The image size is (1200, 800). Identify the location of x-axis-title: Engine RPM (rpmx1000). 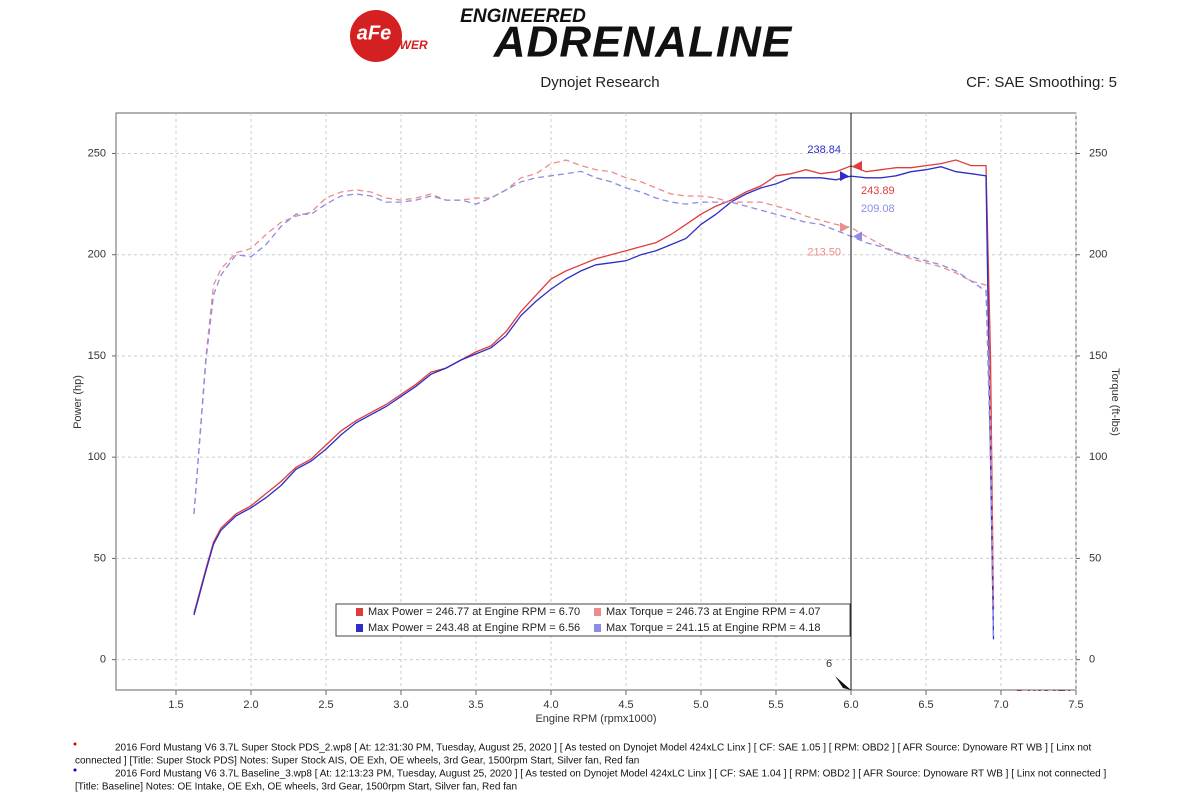
(595, 719).